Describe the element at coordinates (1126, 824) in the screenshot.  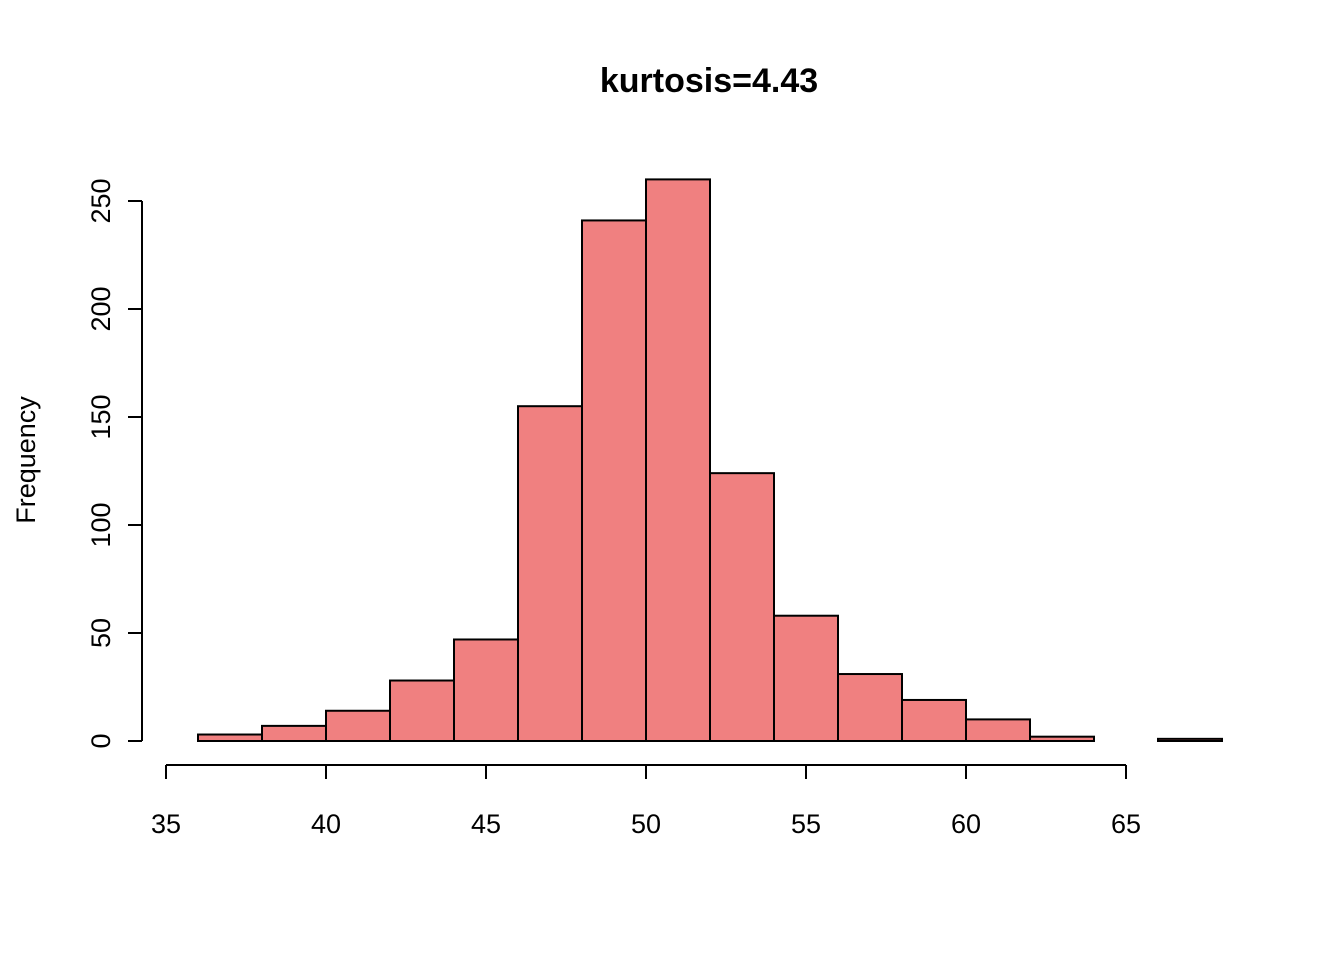
I see `x-tick-label: 65` at that location.